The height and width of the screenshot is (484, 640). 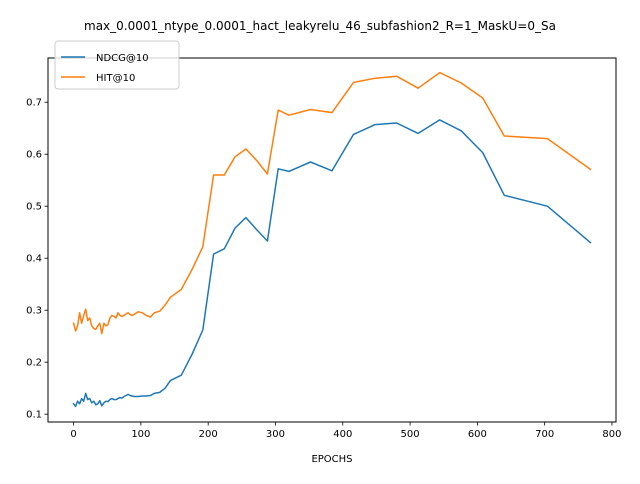 What do you see at coordinates (275, 434) in the screenshot?
I see `x-tick-label: 300` at bounding box center [275, 434].